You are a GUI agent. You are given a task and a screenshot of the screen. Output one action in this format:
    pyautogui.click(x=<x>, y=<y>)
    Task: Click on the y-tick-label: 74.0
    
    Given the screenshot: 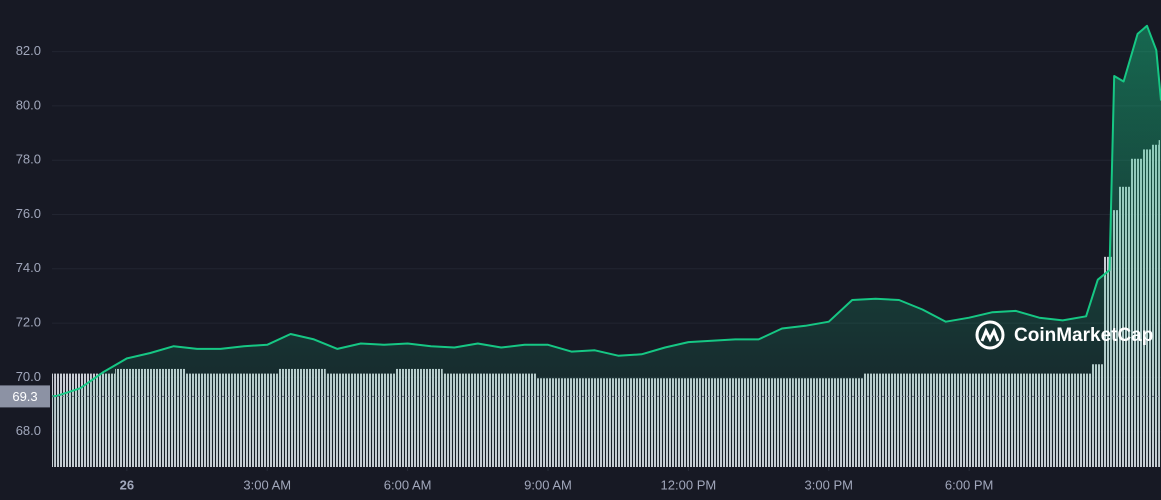 What is the action you would take?
    pyautogui.click(x=28, y=267)
    